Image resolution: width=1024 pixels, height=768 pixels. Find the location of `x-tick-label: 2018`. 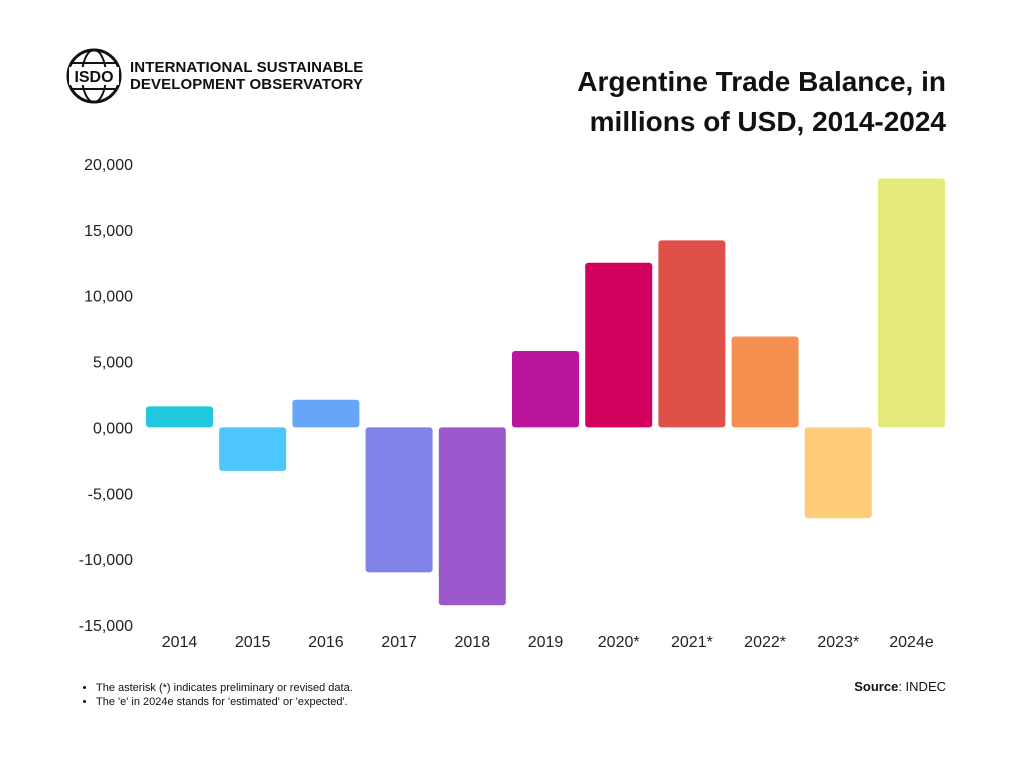

x-tick-label: 2018 is located at coordinates (473, 642).